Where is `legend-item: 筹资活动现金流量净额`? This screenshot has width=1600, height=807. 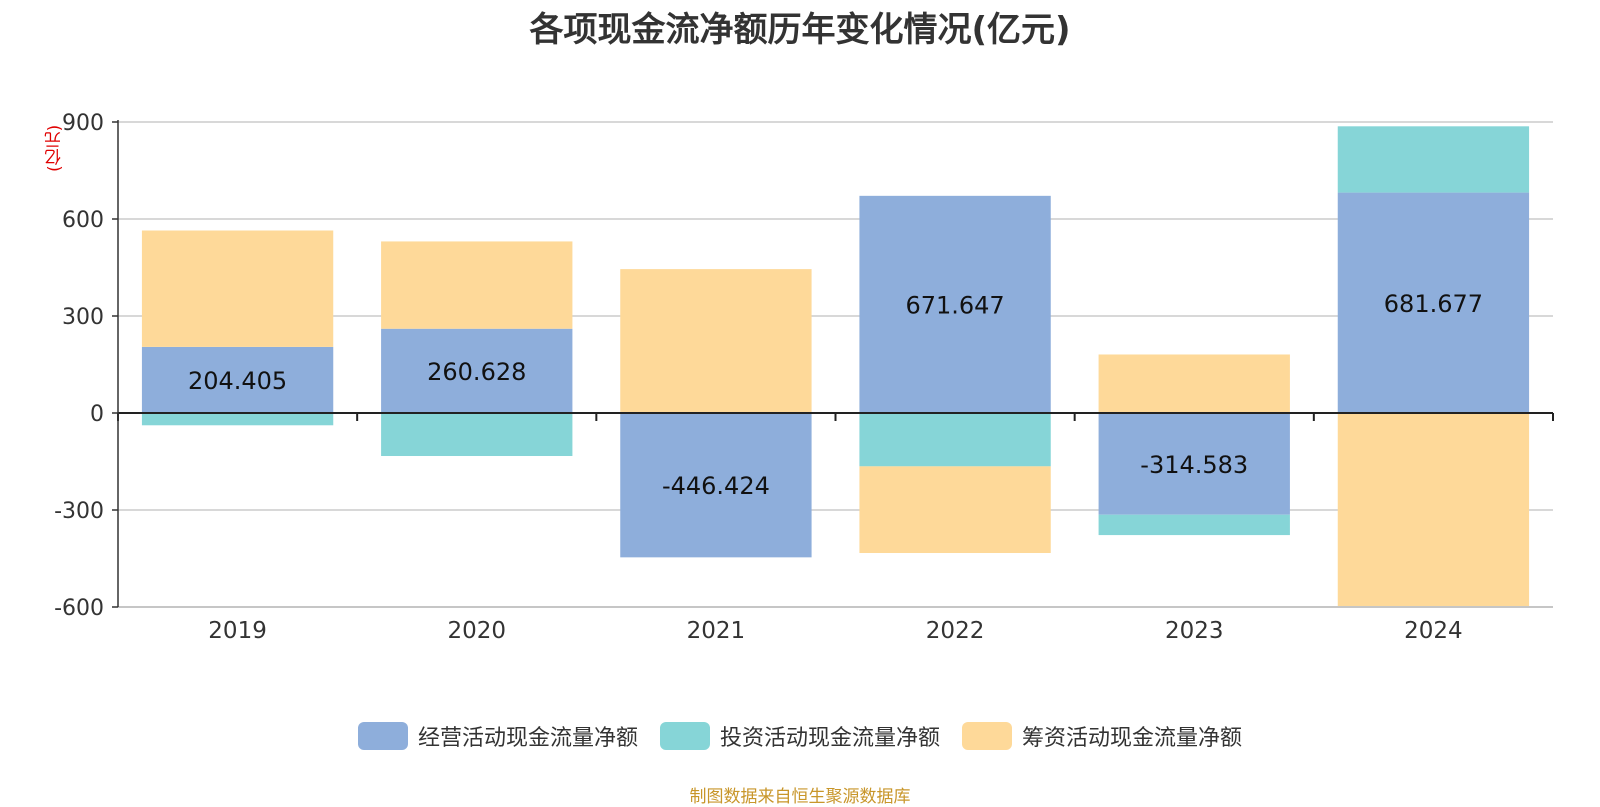
legend-item: 筹资活动现金流量净额 is located at coordinates (1102, 736).